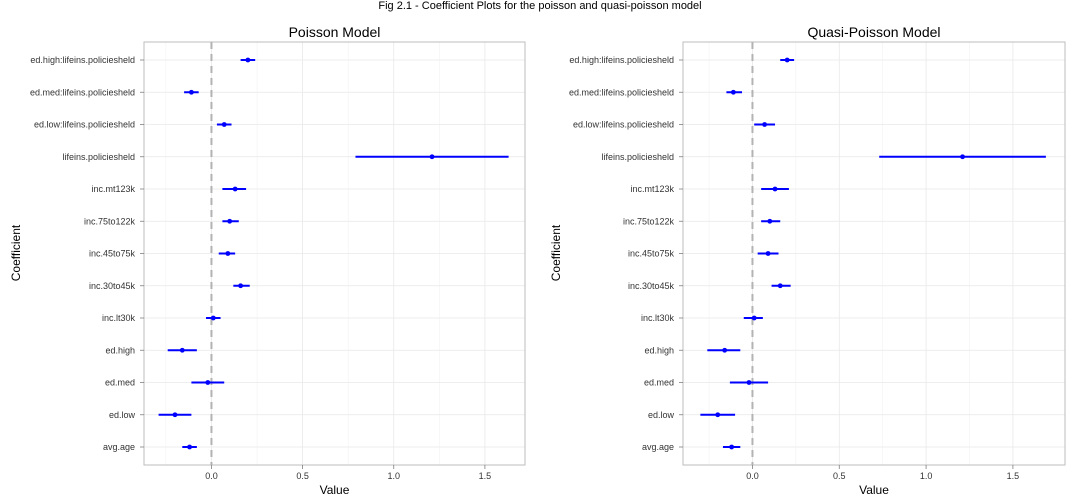  I want to click on panel1-y-tick-label: avg.age, so click(119, 447).